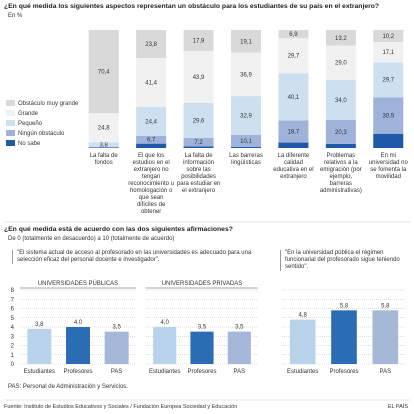  What do you see at coordinates (246, 159) in the screenshot?
I see `x-tick-label: Las barreras lingüísticas` at bounding box center [246, 159].